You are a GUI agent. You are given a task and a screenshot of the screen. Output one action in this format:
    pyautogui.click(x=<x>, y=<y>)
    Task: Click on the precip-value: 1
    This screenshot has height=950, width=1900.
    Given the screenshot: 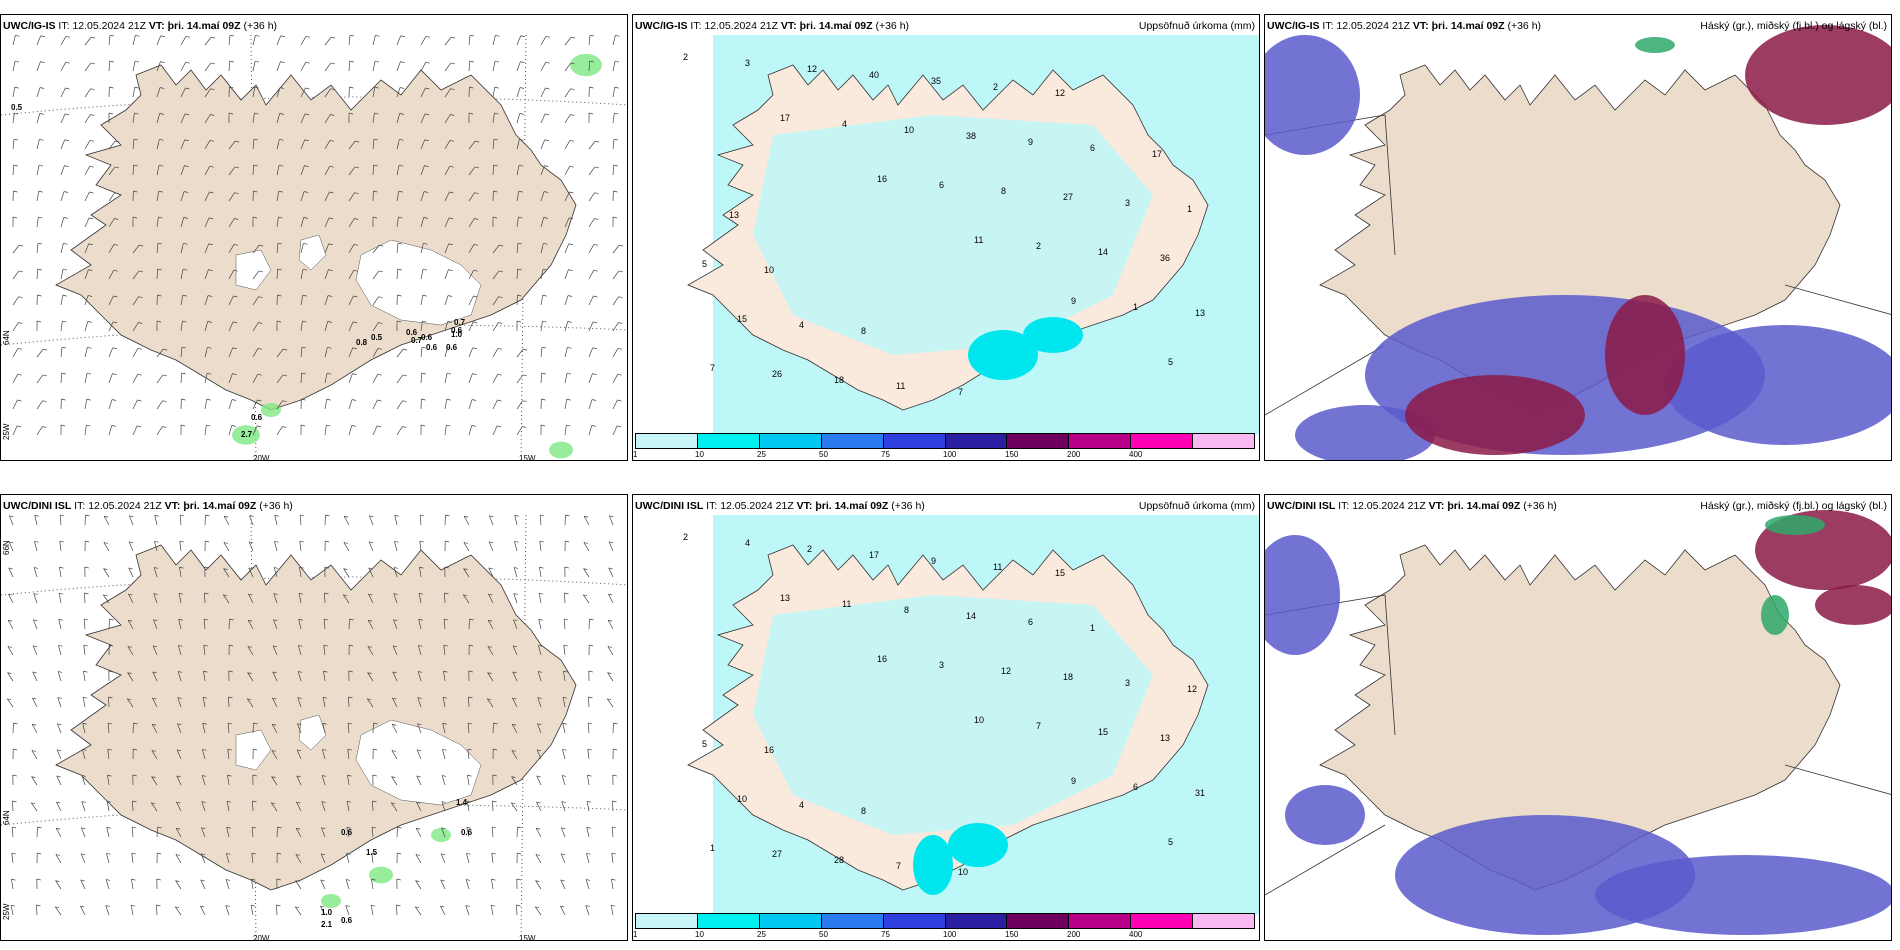 What is the action you would take?
    pyautogui.click(x=1092, y=628)
    